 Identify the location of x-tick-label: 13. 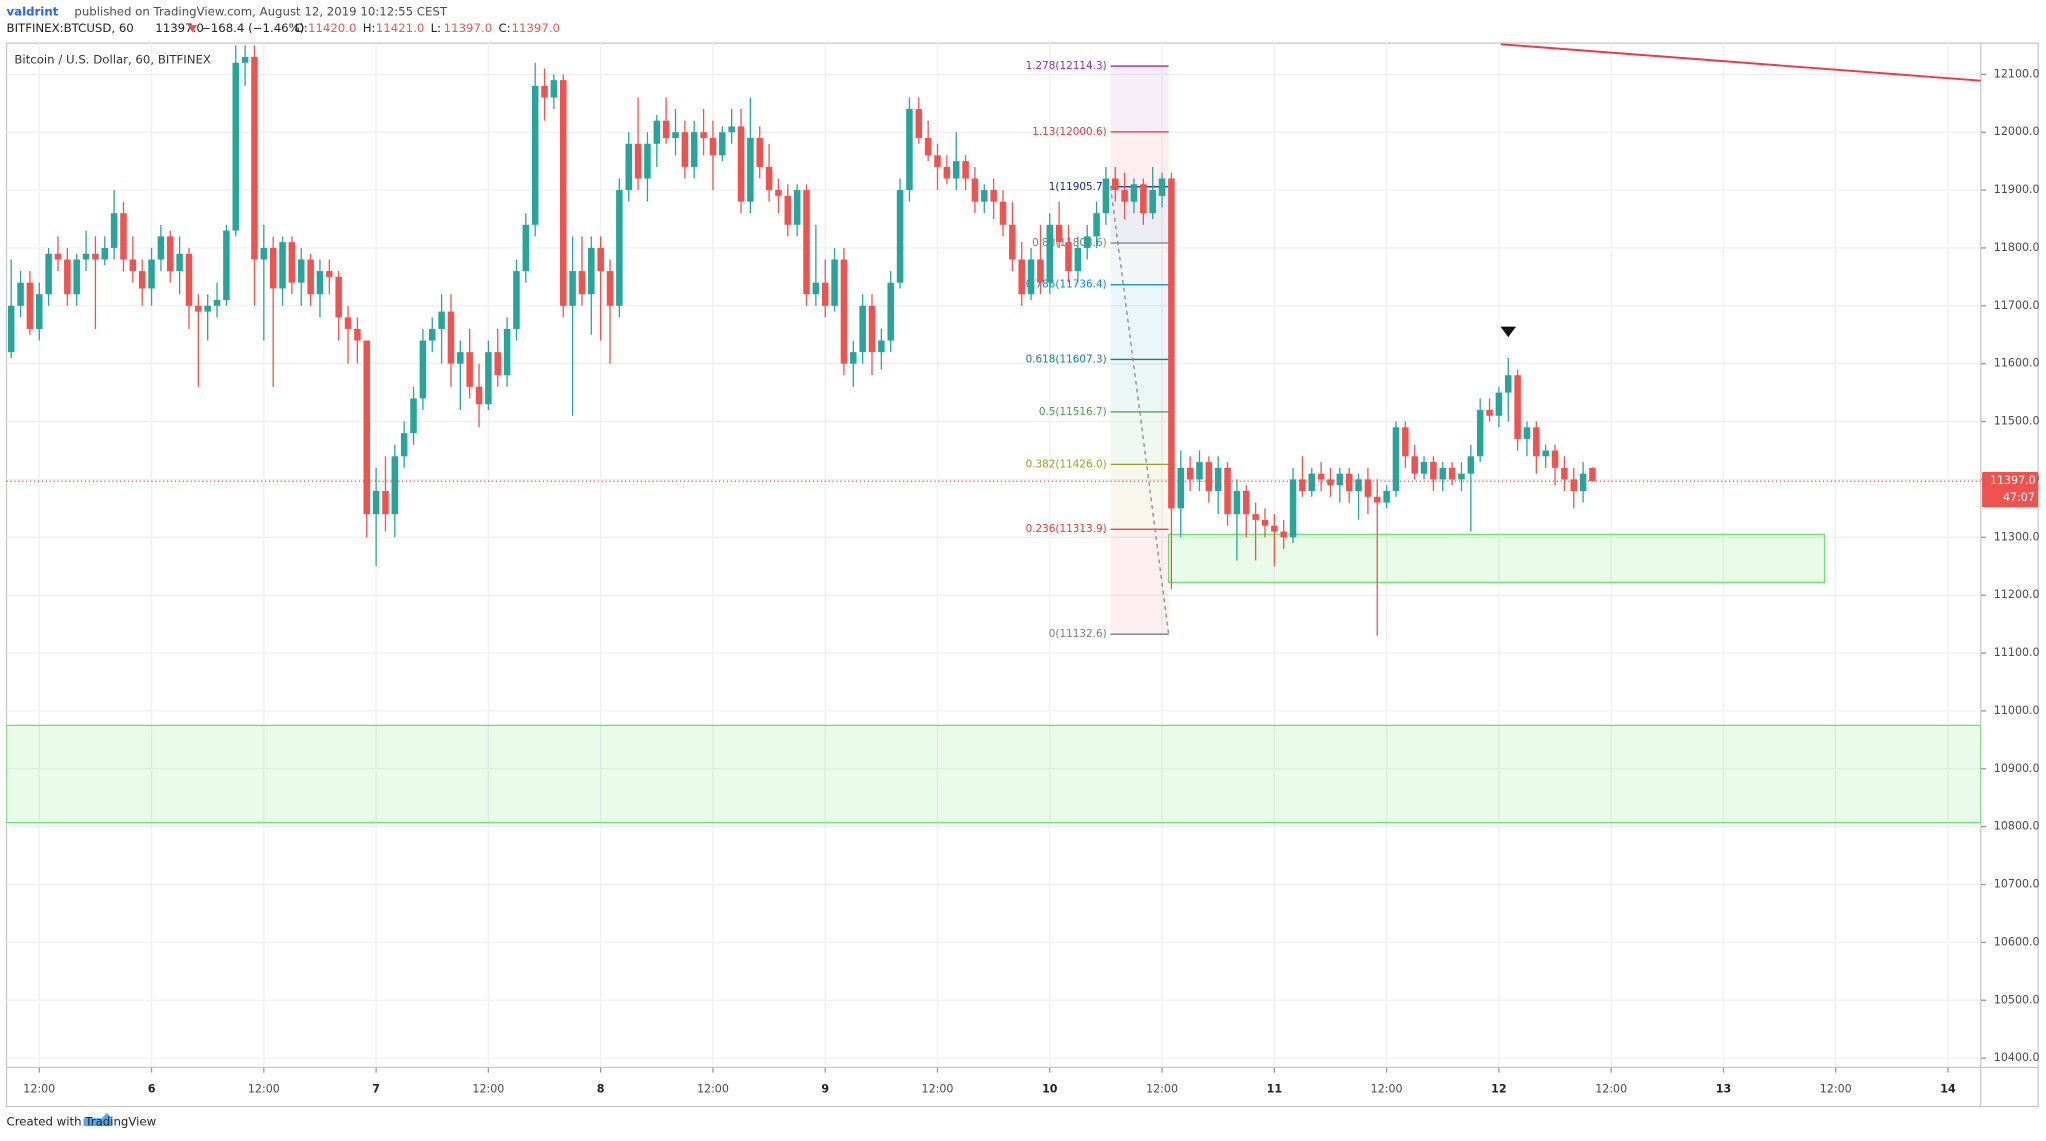
(1723, 1089).